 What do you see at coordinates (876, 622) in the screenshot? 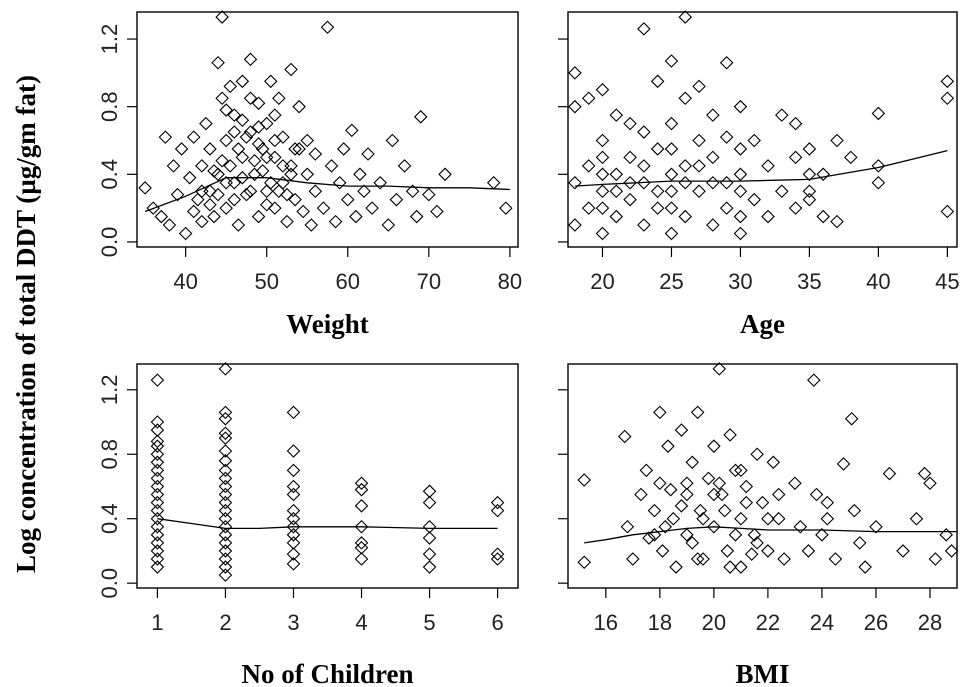
I see `x-tick-label-bmi: 26` at bounding box center [876, 622].